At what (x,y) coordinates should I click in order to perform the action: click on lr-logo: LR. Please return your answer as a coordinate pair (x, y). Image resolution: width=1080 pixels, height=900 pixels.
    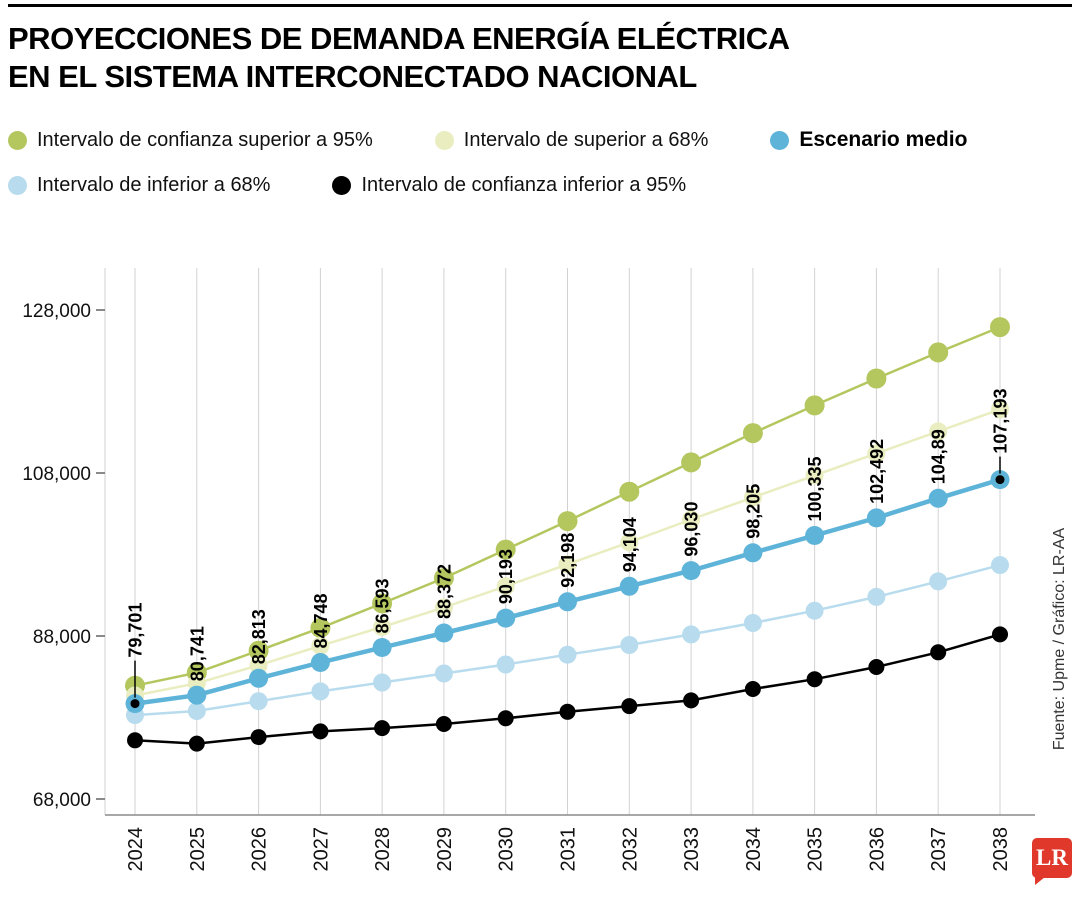
    Looking at the image, I should click on (1052, 861).